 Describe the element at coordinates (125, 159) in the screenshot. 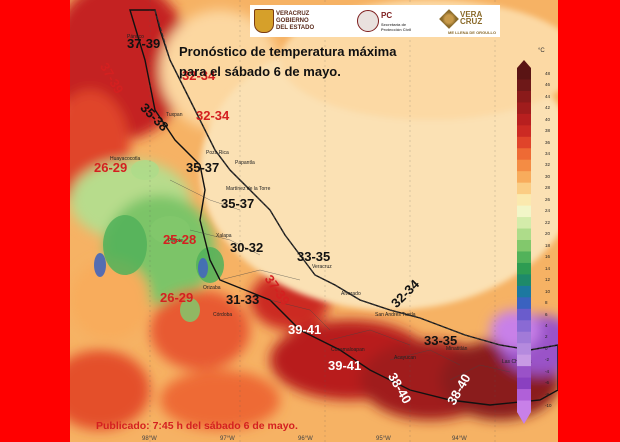

I see `town-label: Huayacocotla` at that location.